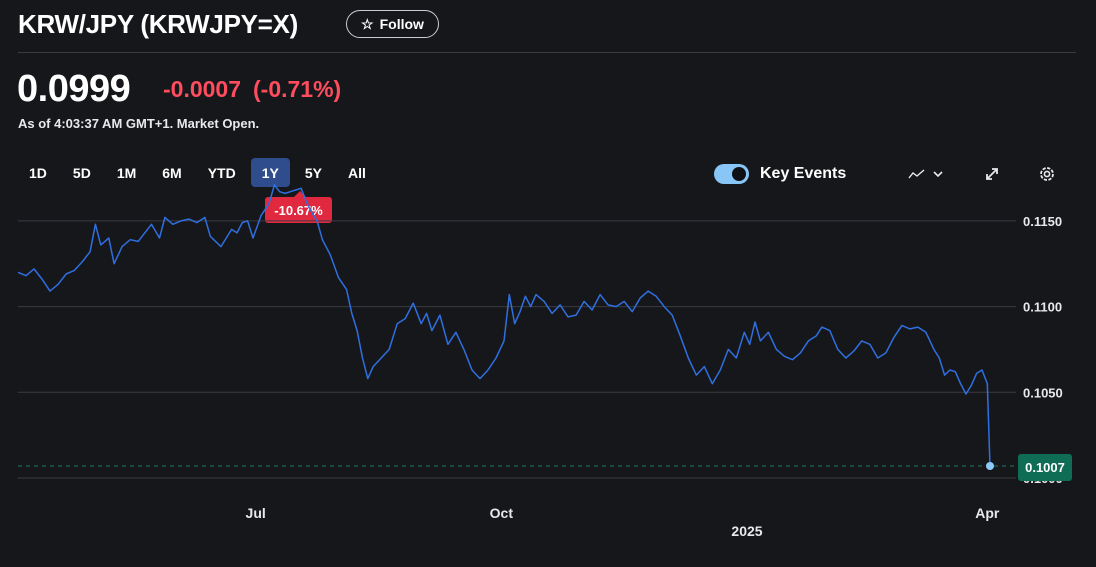 This screenshot has width=1096, height=567. What do you see at coordinates (74, 89) in the screenshot?
I see `current-price: 0.0999` at bounding box center [74, 89].